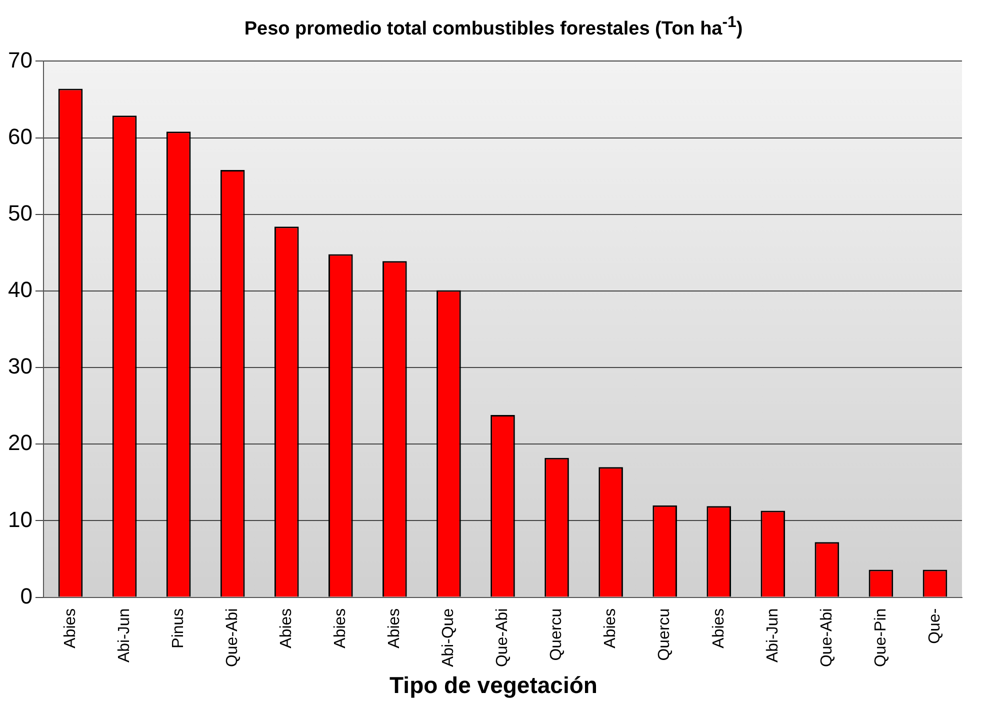  What do you see at coordinates (935, 626) in the screenshot?
I see `x-tick-label: Que-` at bounding box center [935, 626].